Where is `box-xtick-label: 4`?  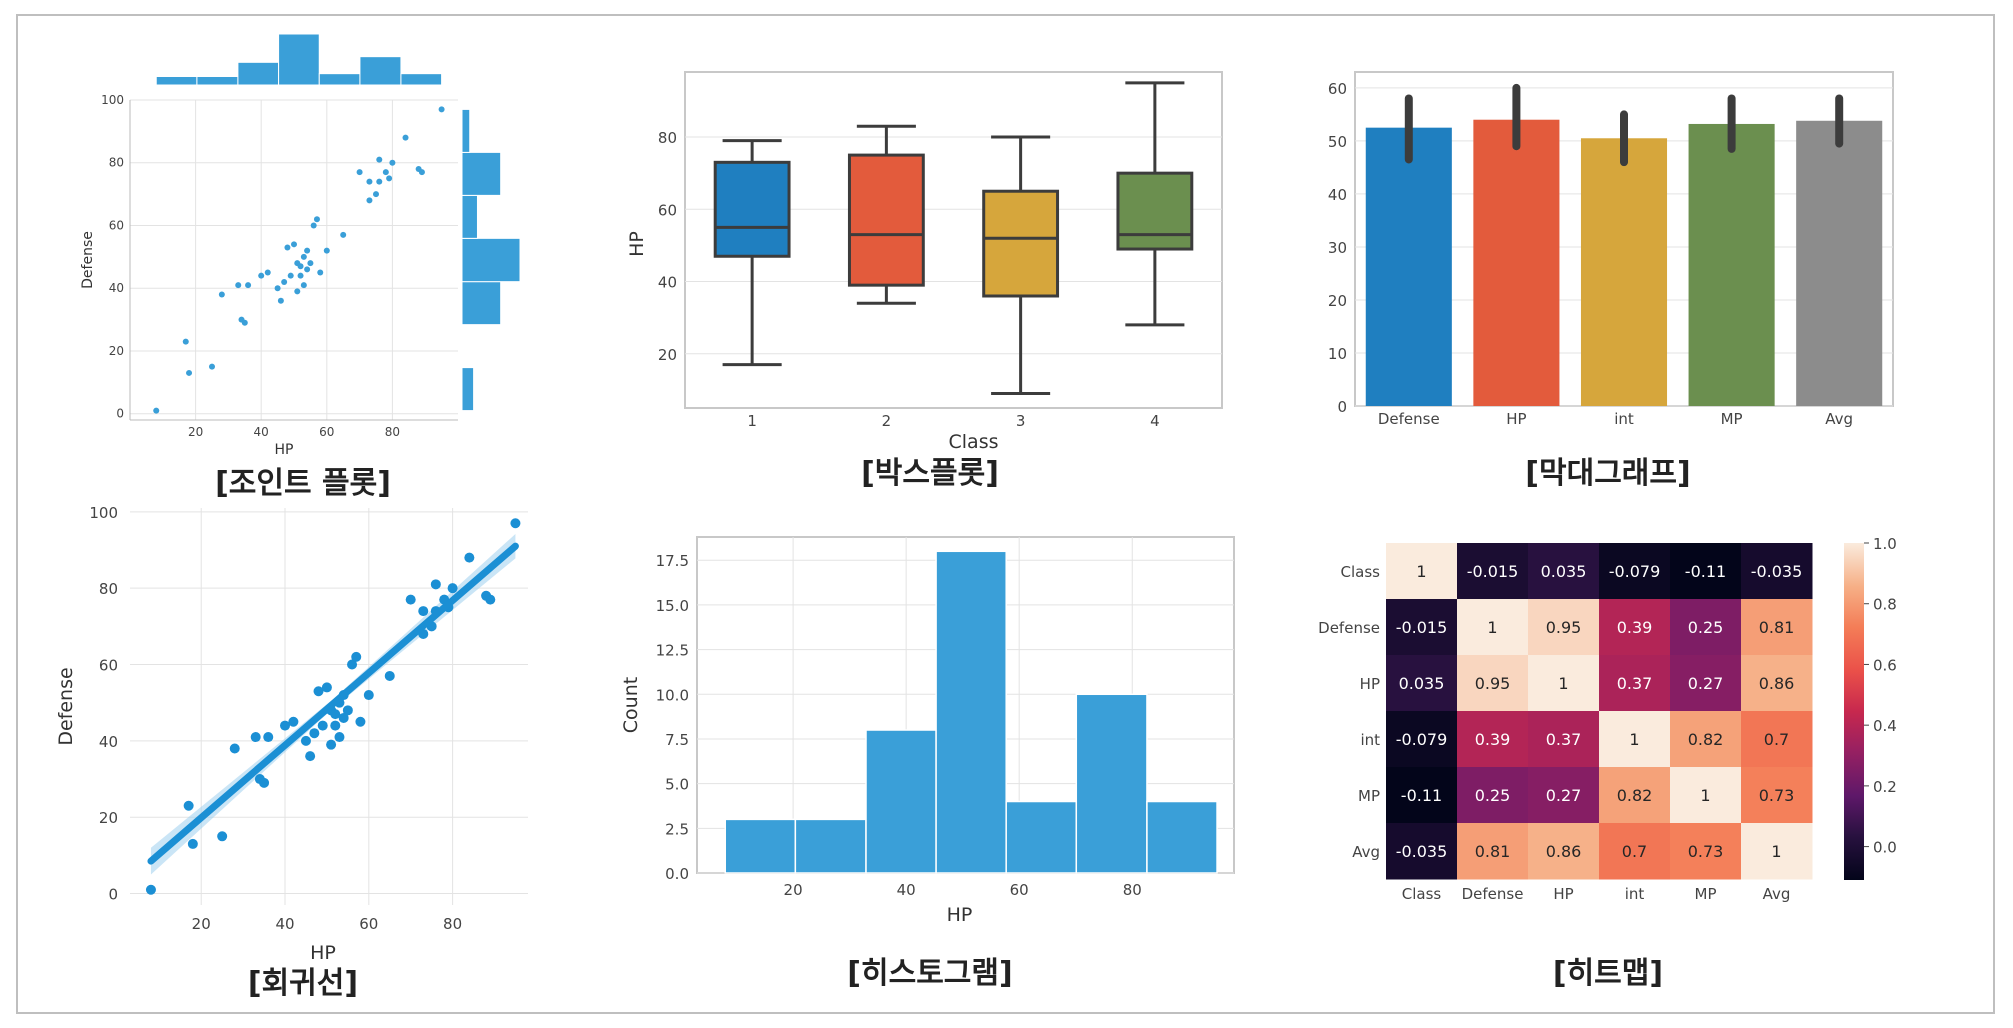 box-xtick-label: 4 is located at coordinates (1155, 421).